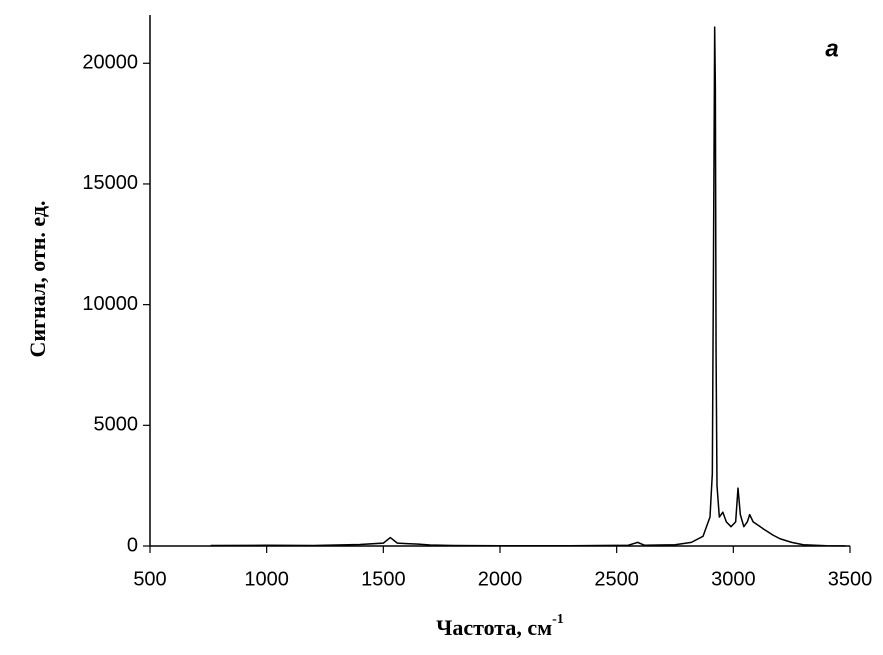  I want to click on x-tick-label: 3000, so click(733, 579).